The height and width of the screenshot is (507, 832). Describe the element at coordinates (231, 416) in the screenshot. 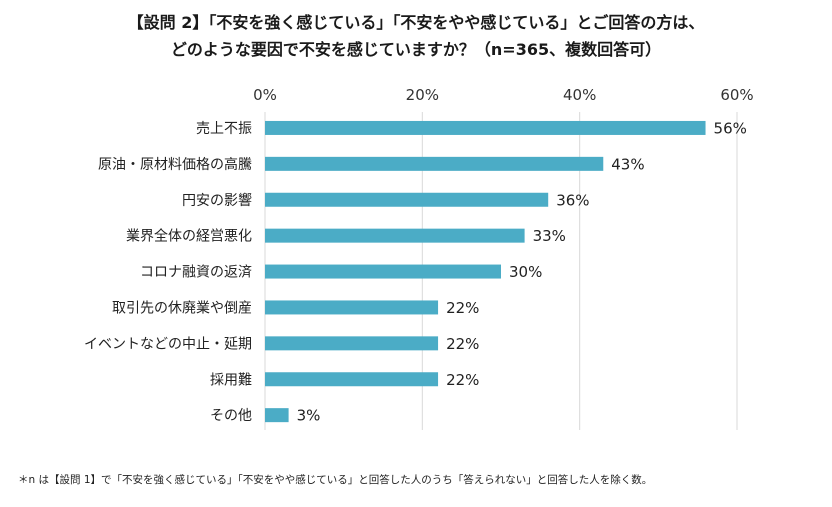

I see `category-label: その他` at that location.